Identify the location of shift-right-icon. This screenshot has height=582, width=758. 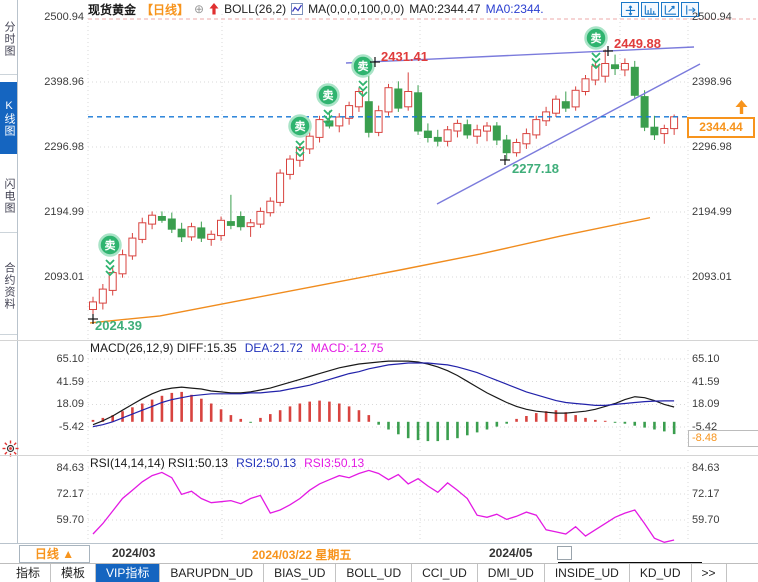
(690, 9).